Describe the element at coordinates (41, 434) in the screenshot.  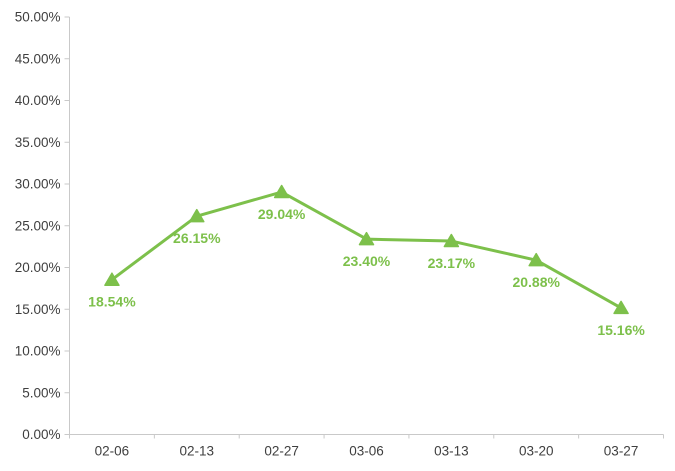
I see `y-axis-tick-label: 0.00%` at that location.